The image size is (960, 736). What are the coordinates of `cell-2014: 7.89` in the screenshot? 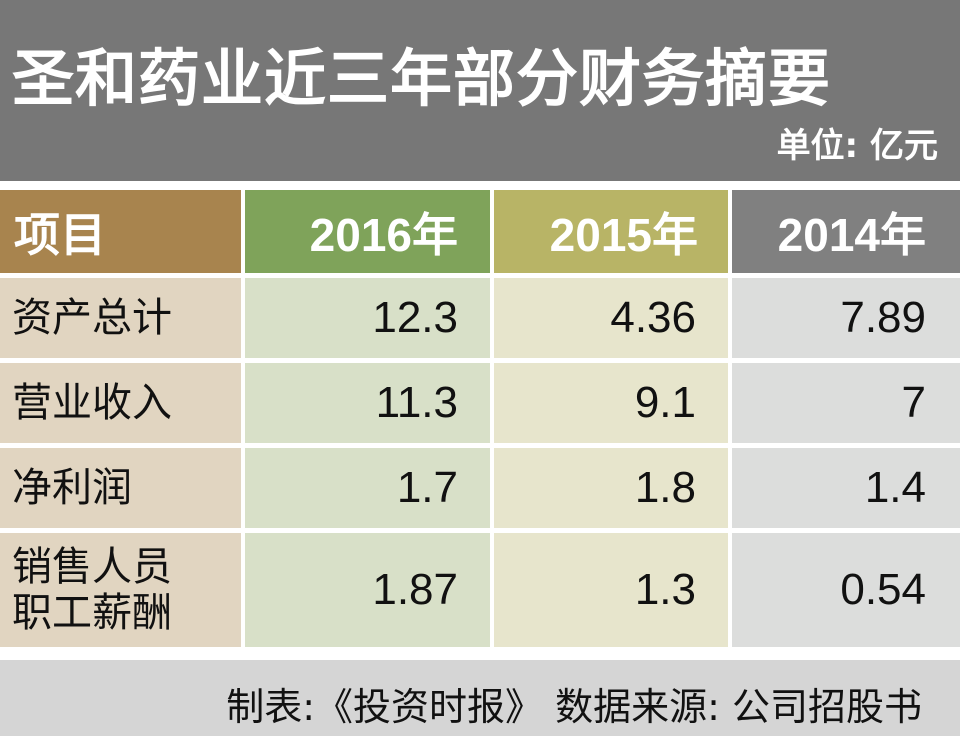 It's located at (846, 318).